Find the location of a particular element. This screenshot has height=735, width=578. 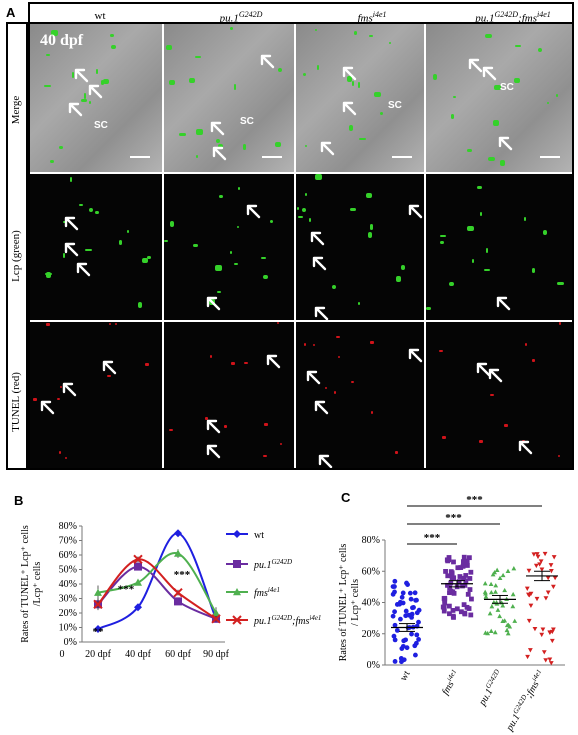

y-tick-label: 80% is located at coordinates (68, 526).